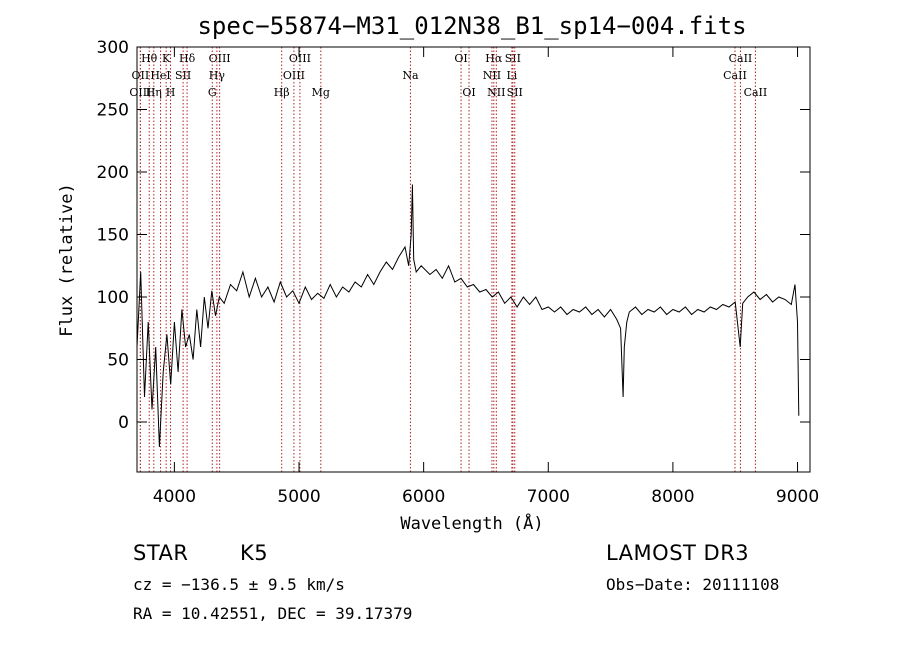  Describe the element at coordinates (67, 260) in the screenshot. I see `y-axis-label: Flux (relative)` at that location.